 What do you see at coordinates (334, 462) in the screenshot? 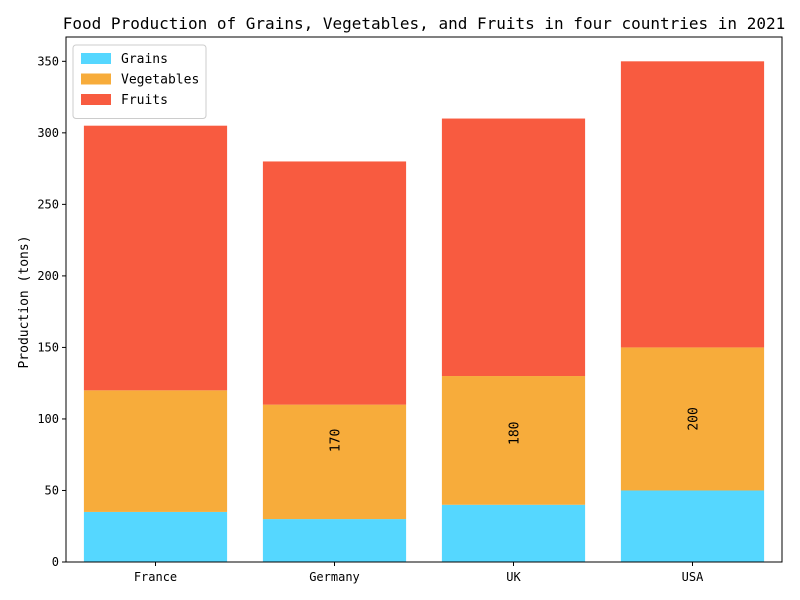
I see `bar-vegetables-germany` at bounding box center [334, 462].